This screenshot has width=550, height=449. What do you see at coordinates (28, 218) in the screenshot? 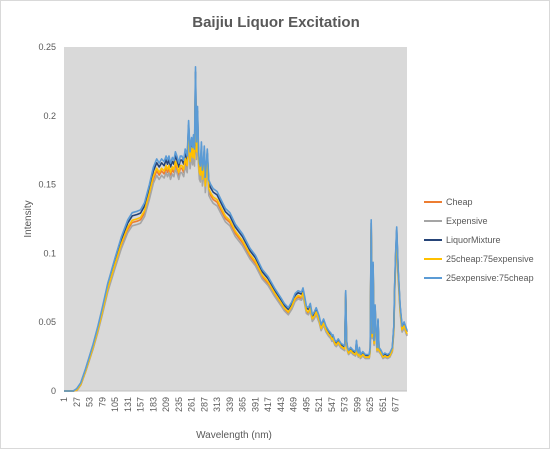
I see `y-axis-label: Intensity` at bounding box center [28, 218].